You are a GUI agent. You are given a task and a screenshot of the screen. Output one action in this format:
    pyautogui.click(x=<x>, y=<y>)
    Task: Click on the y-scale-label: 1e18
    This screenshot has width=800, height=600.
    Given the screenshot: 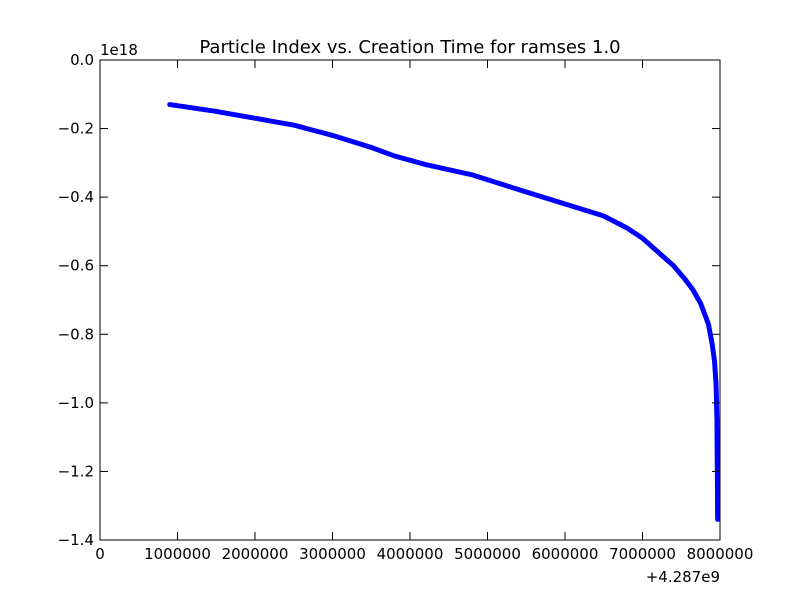 What is the action you would take?
    pyautogui.click(x=119, y=50)
    